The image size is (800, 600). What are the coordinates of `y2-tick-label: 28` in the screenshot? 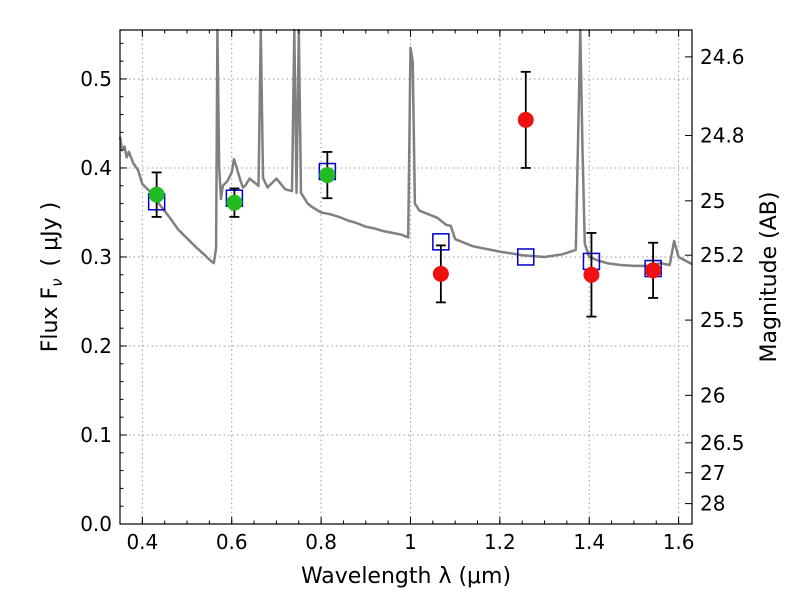 It's located at (712, 504).